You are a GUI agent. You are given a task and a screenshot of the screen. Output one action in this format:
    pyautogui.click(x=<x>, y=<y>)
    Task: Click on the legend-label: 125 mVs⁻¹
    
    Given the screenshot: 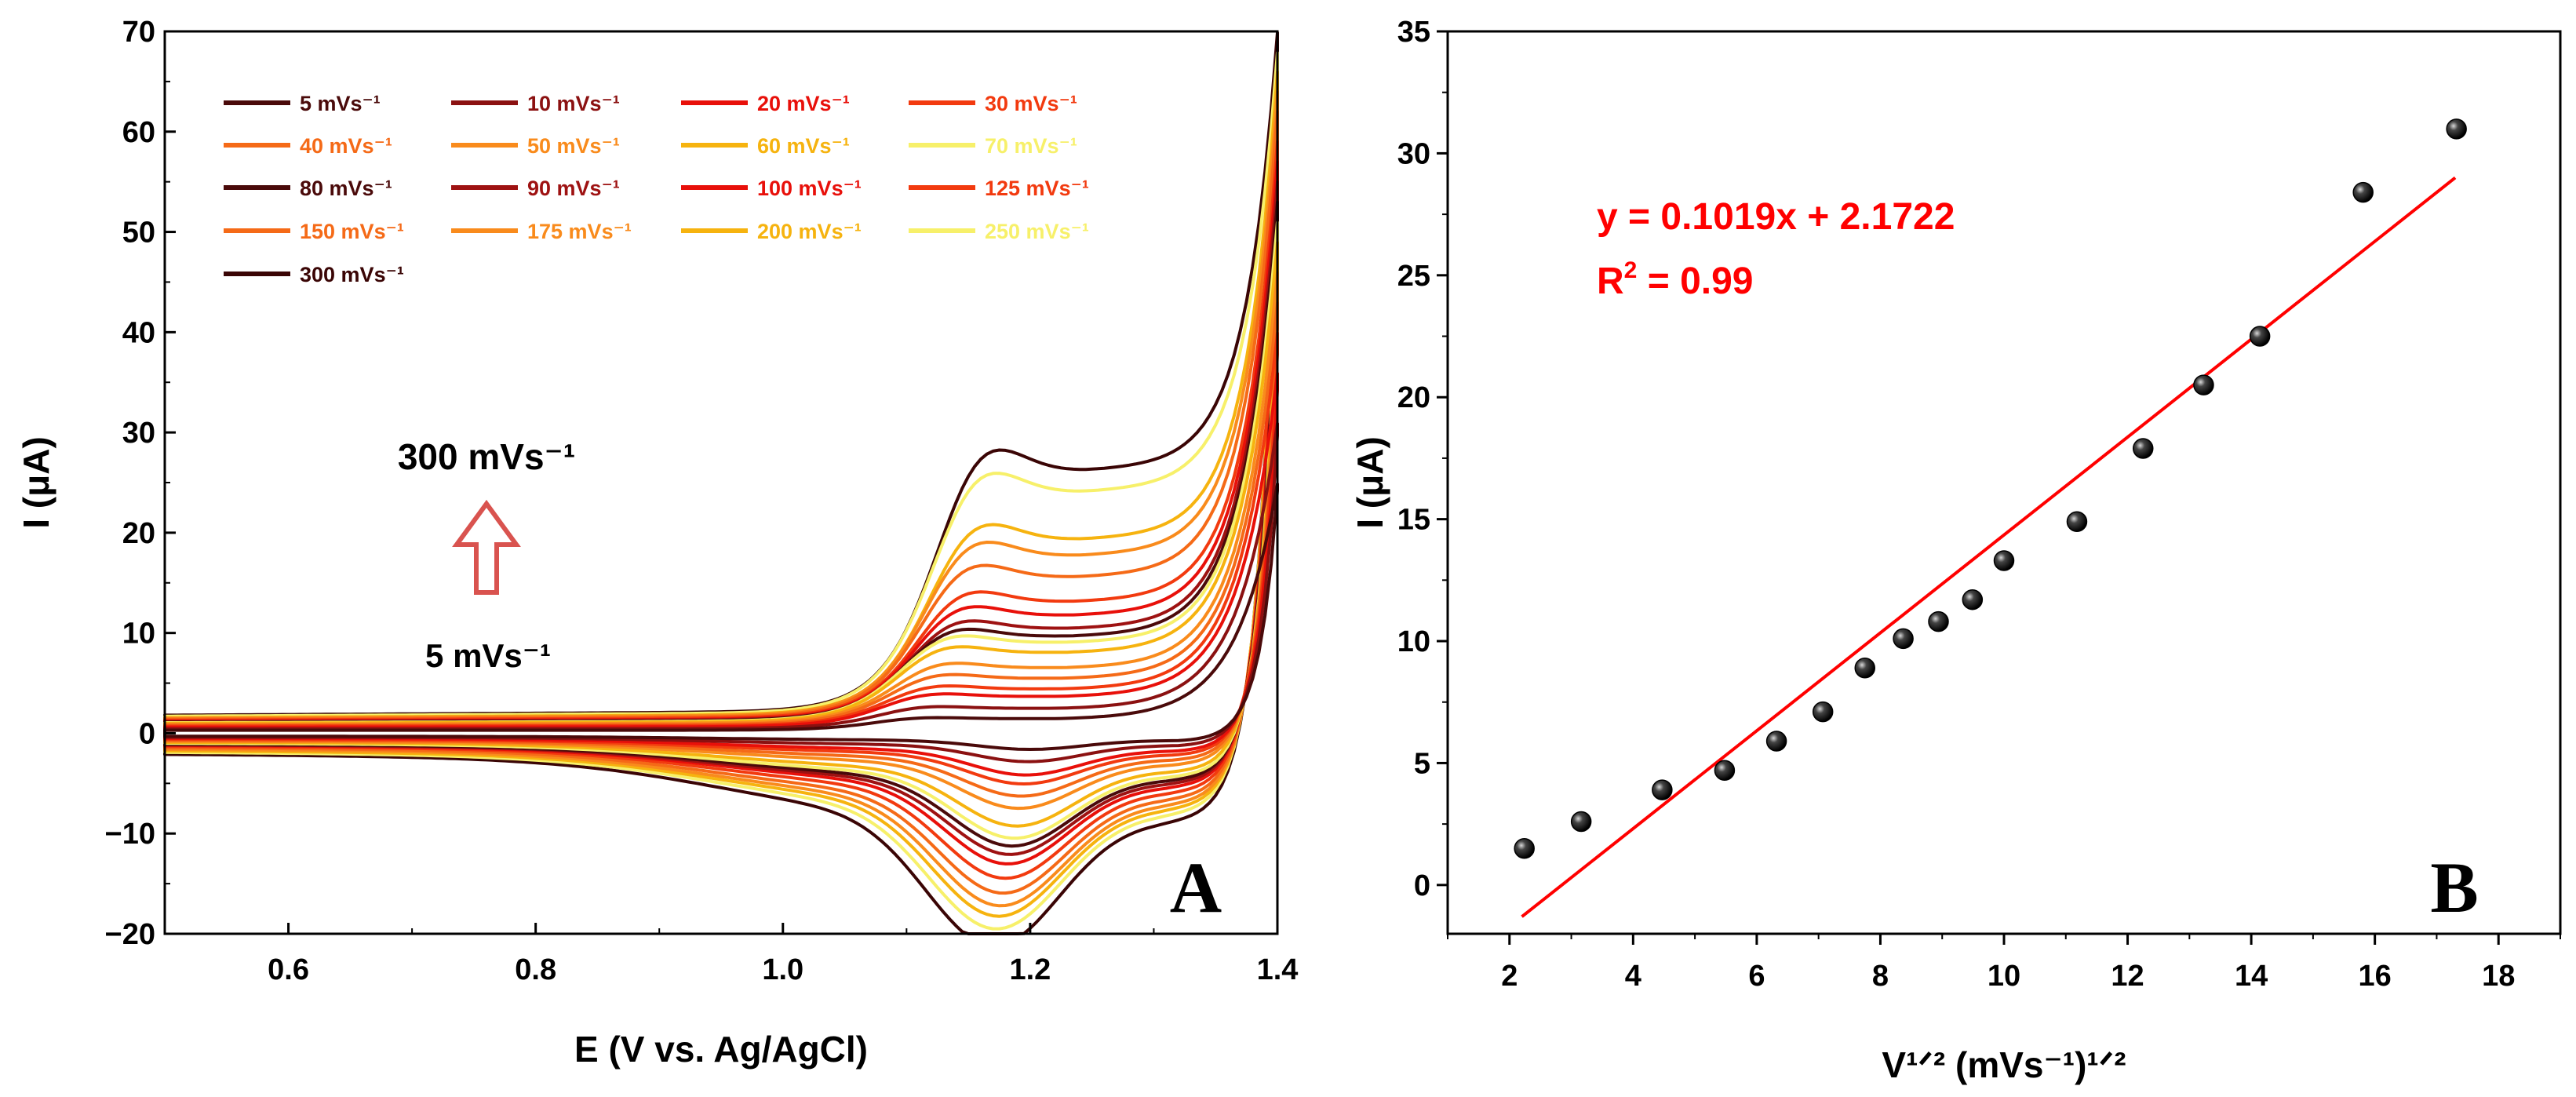 What is the action you would take?
    pyautogui.click(x=1037, y=188)
    